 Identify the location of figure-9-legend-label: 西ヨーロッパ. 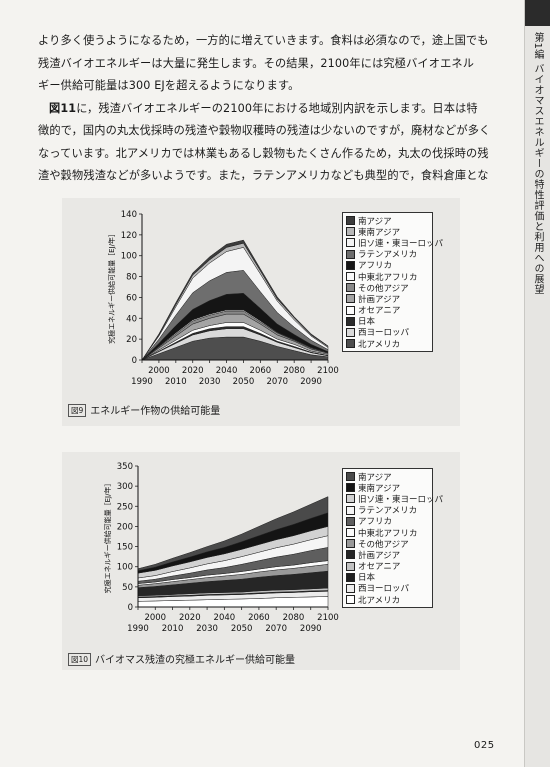
(384, 333).